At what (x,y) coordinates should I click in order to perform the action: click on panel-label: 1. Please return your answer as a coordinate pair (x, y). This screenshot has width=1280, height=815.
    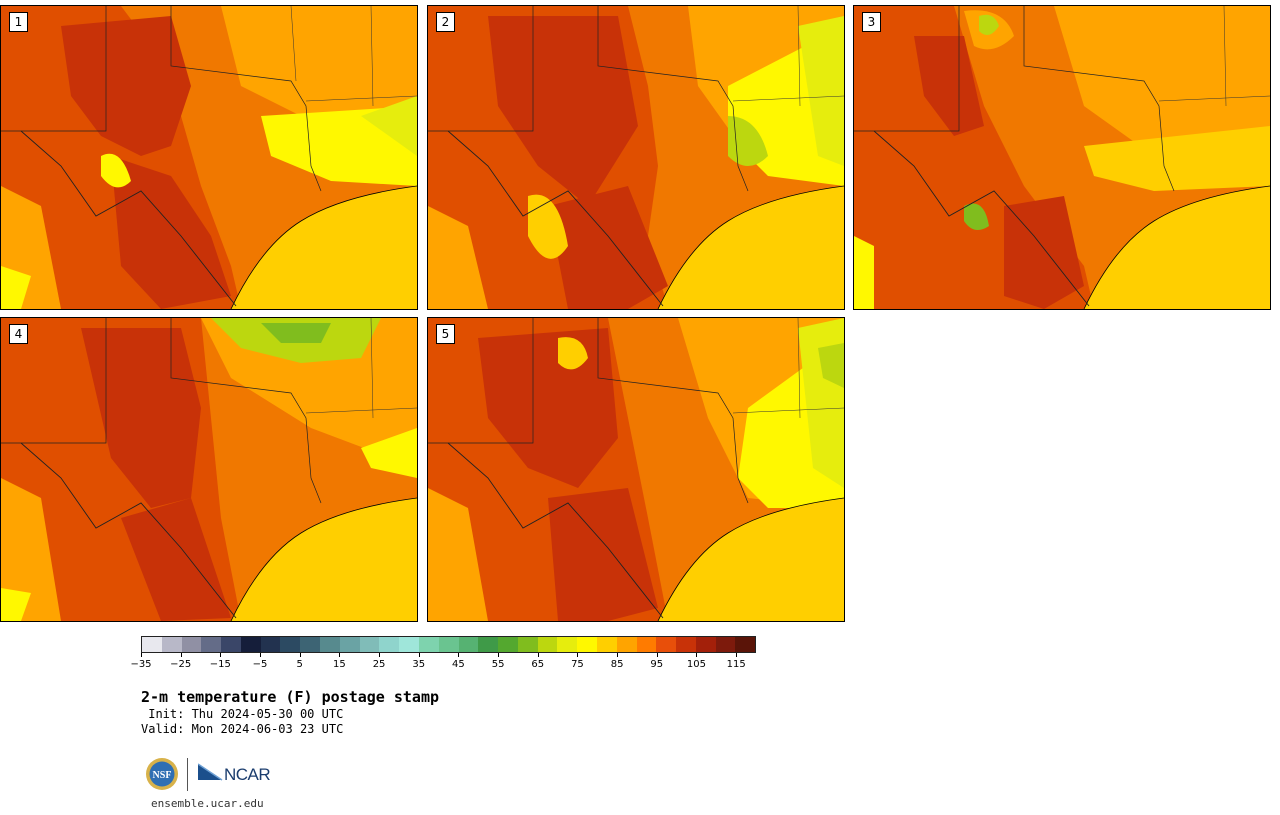
    Looking at the image, I should click on (18, 22).